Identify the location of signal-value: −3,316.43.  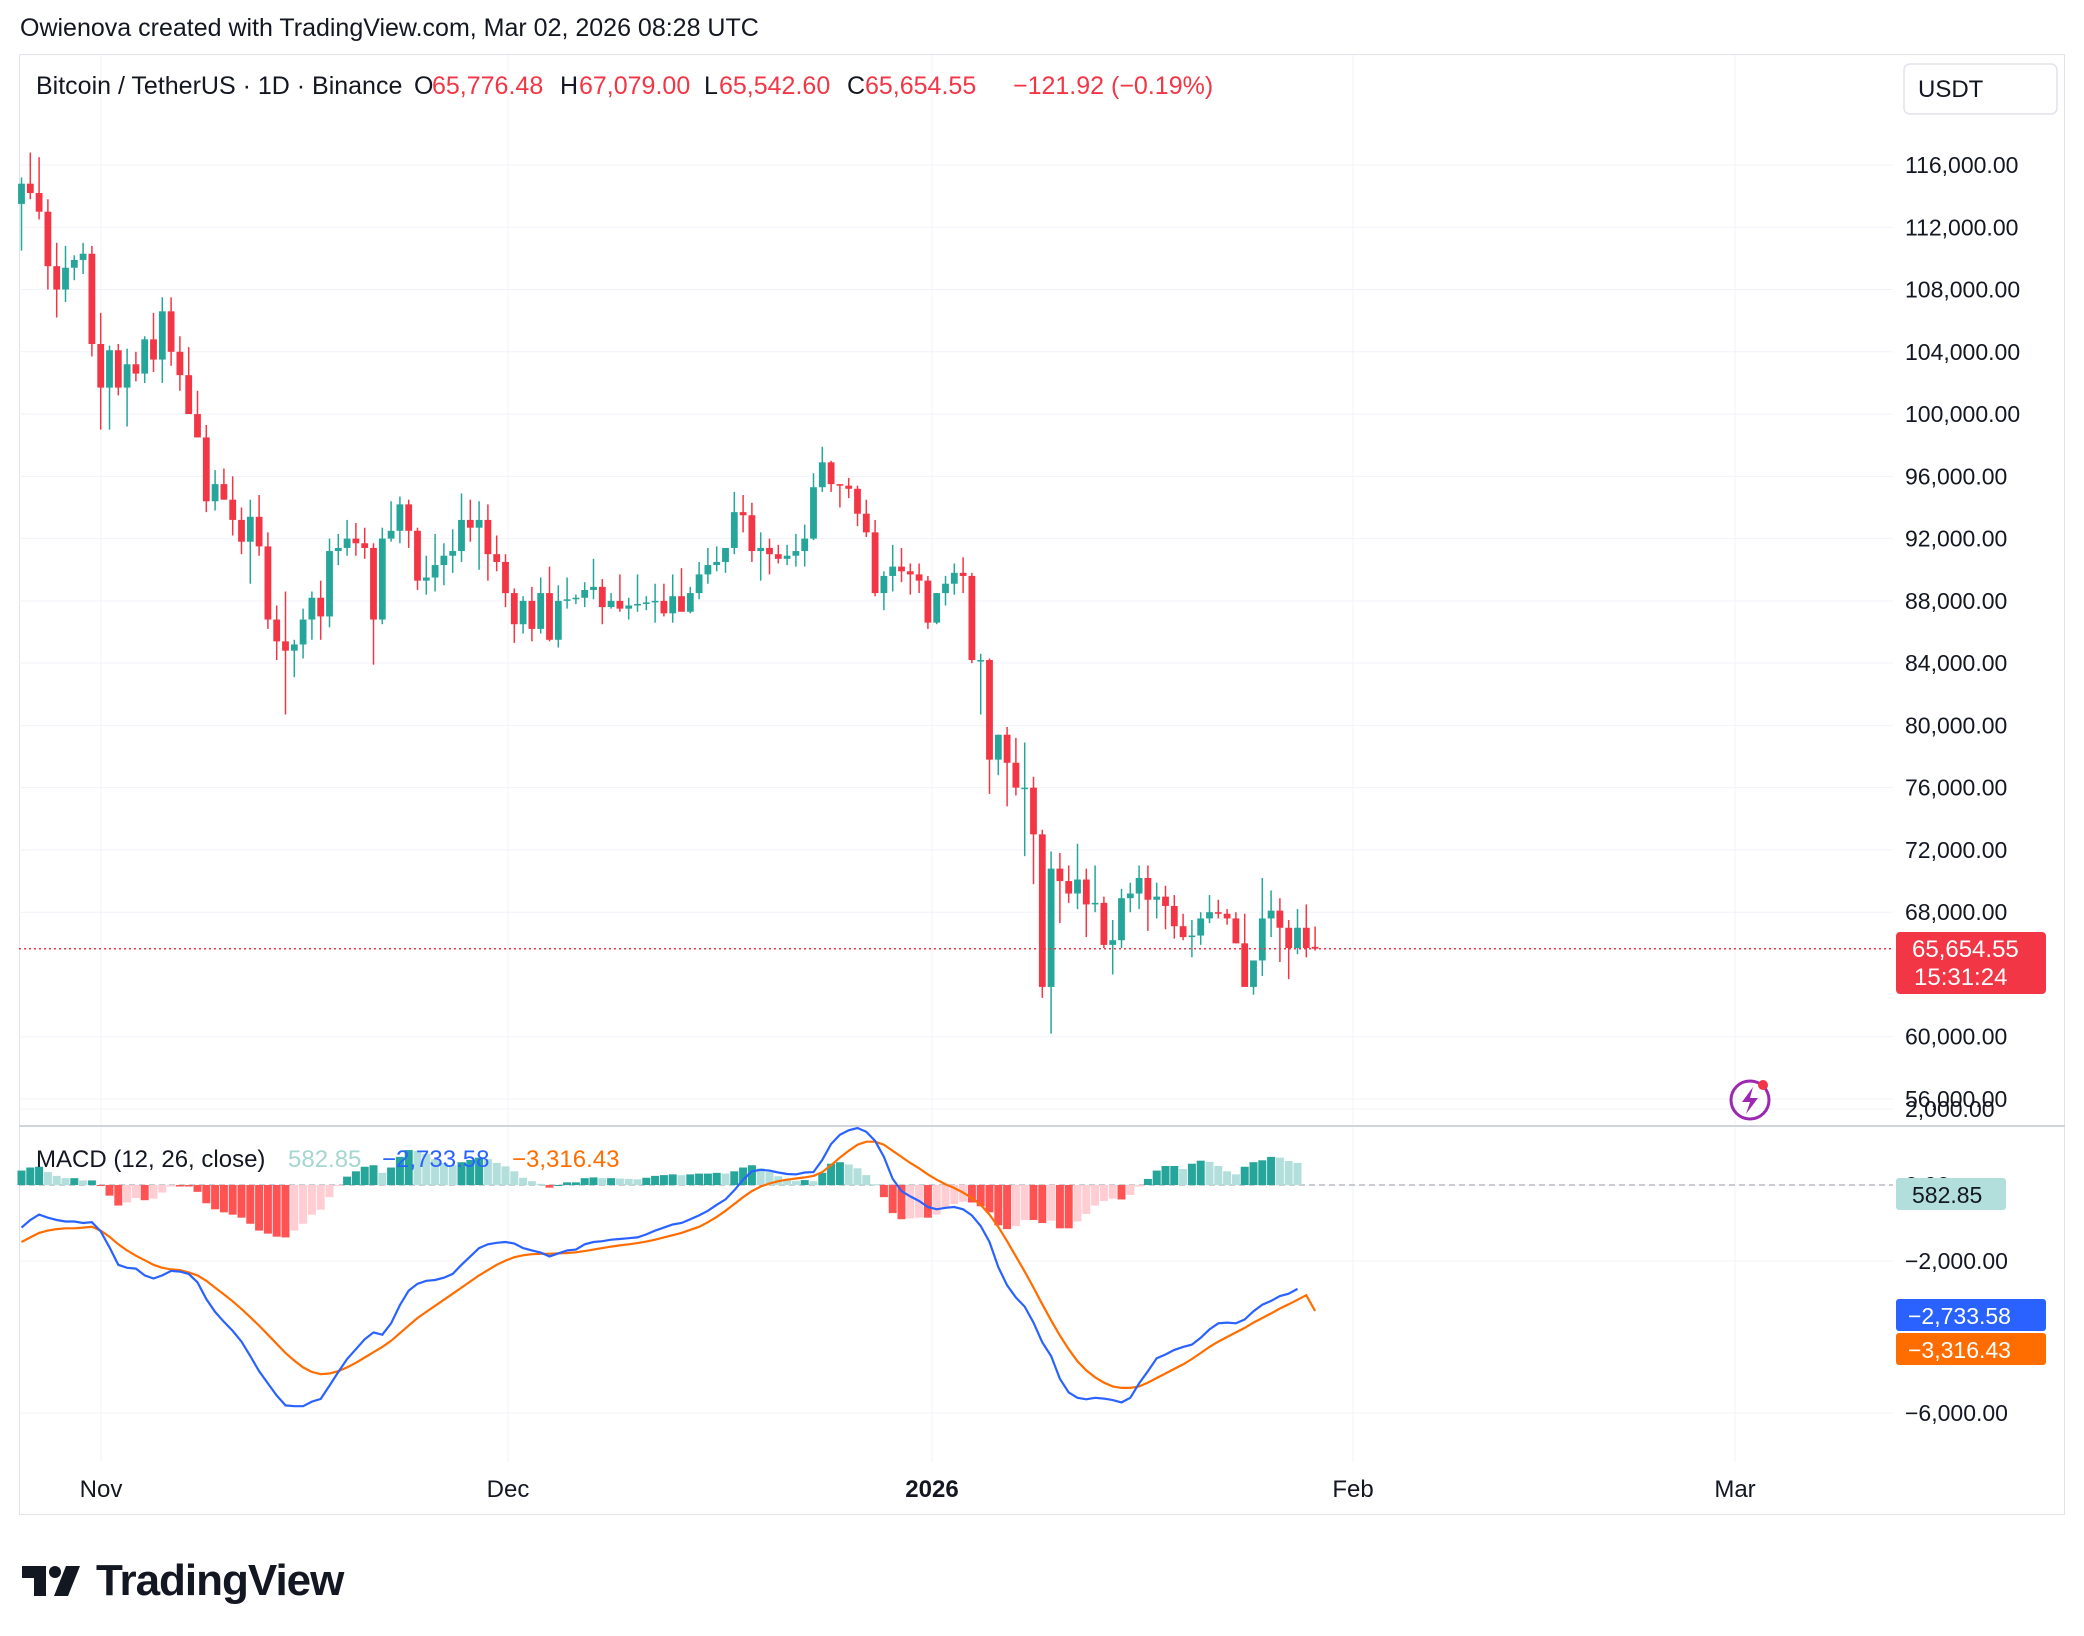
(565, 1159).